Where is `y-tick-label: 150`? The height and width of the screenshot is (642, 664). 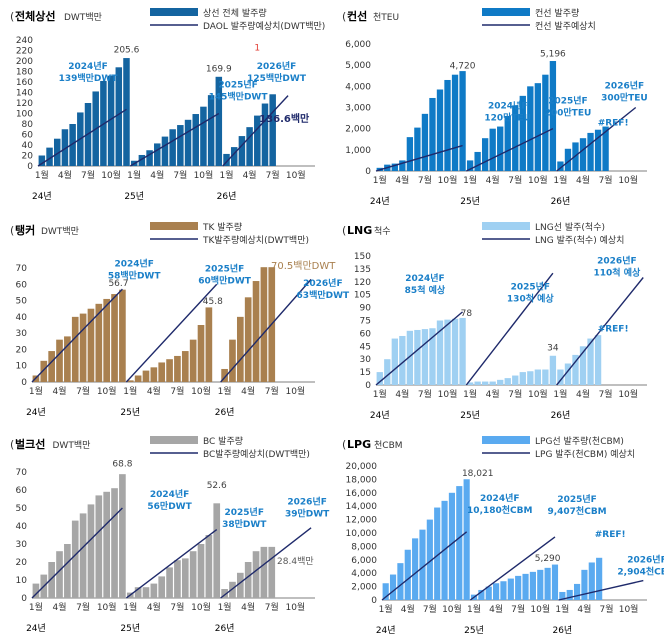 y-tick-label: 150 is located at coordinates (362, 257).